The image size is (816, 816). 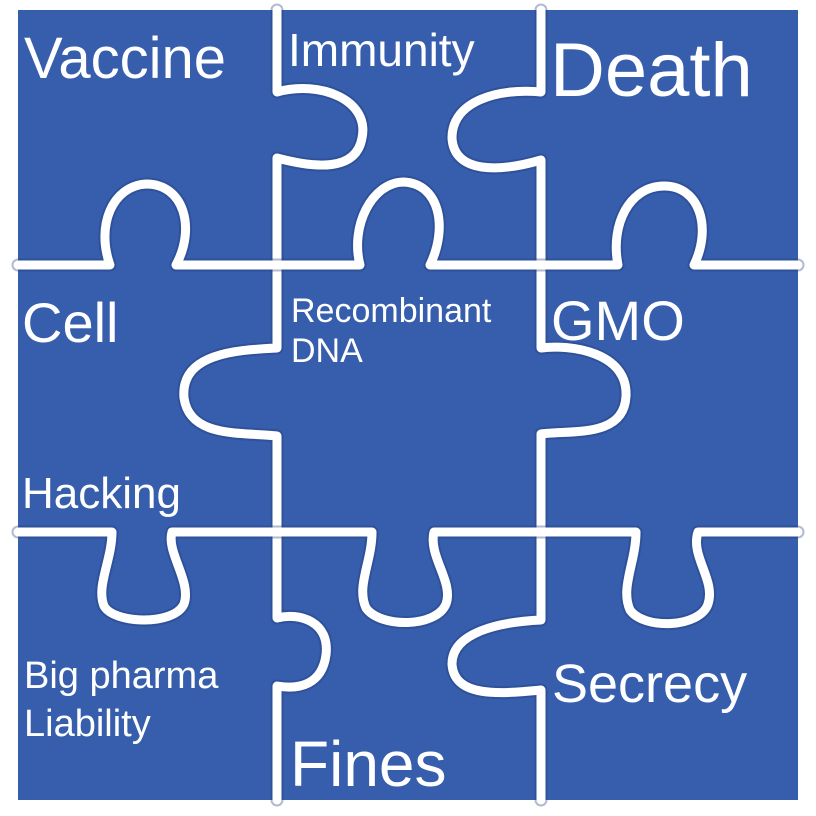 What do you see at coordinates (618, 320) in the screenshot?
I see `label-gmo: GMO` at bounding box center [618, 320].